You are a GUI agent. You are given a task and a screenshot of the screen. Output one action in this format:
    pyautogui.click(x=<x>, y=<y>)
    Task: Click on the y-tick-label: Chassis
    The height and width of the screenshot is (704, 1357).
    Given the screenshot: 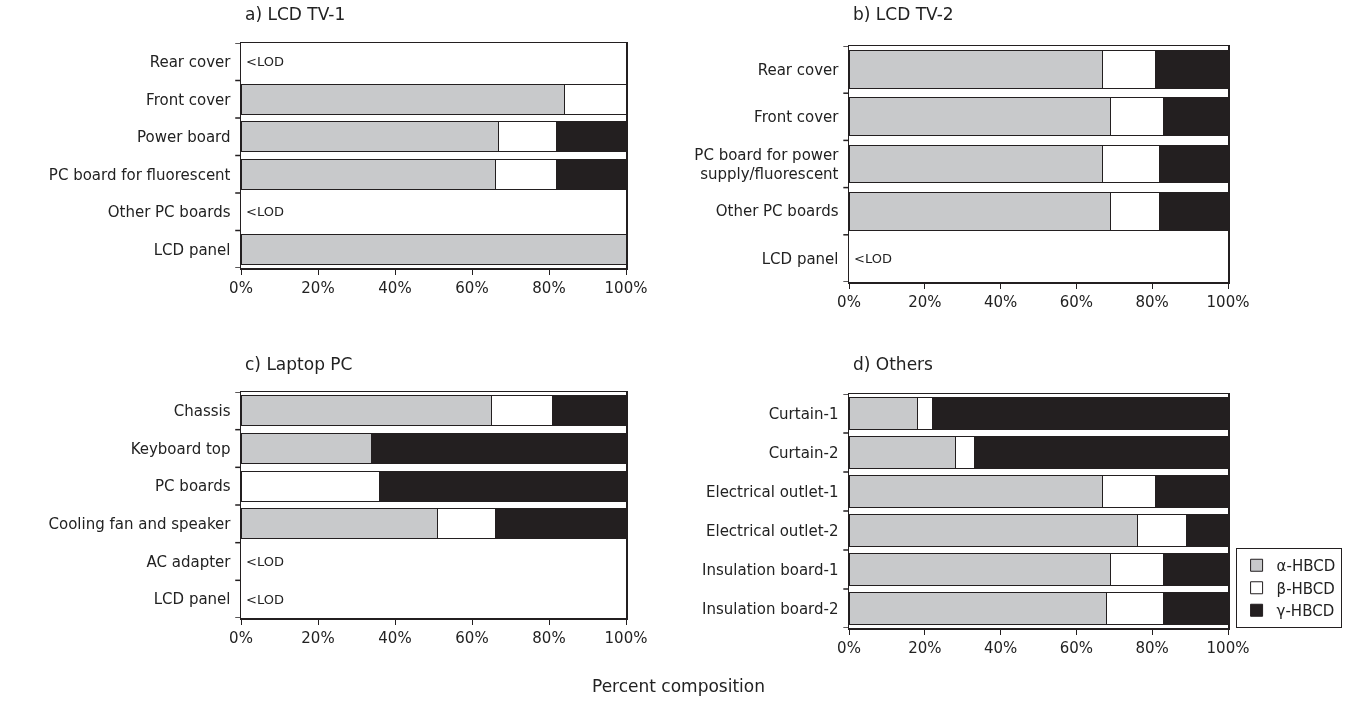 What is the action you would take?
    pyautogui.click(x=202, y=411)
    